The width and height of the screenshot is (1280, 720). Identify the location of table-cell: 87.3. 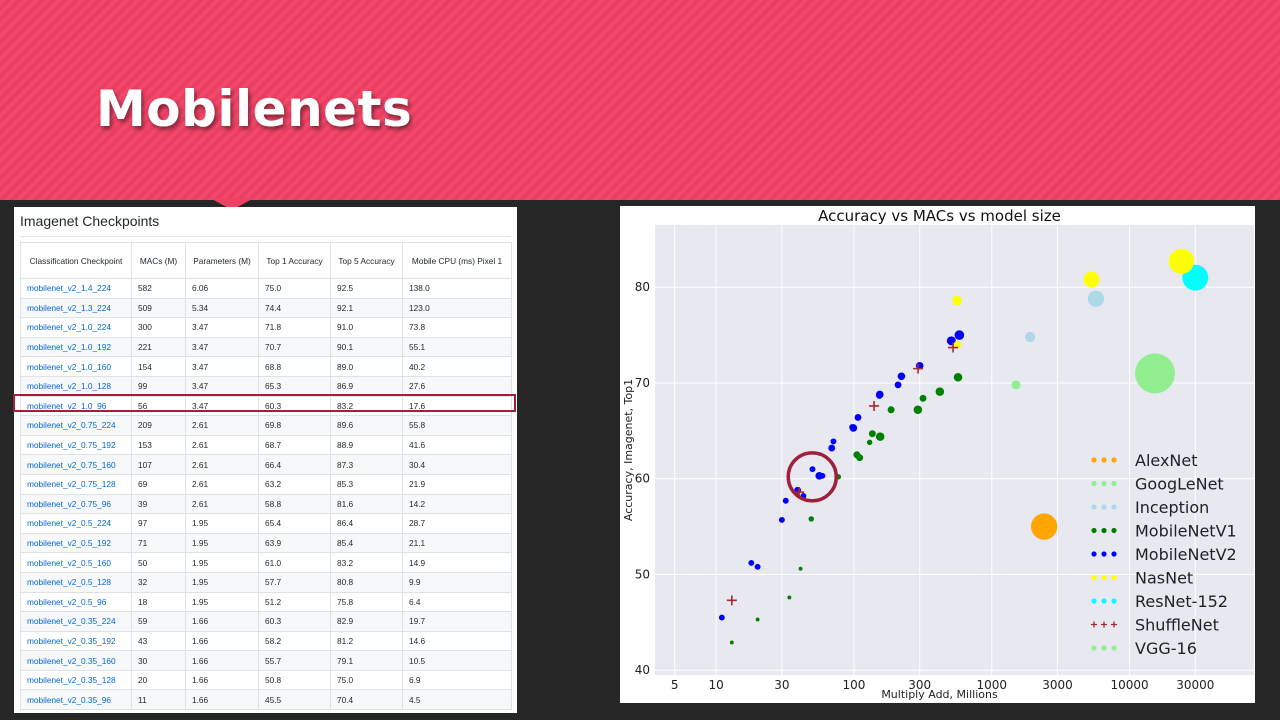
(366, 464).